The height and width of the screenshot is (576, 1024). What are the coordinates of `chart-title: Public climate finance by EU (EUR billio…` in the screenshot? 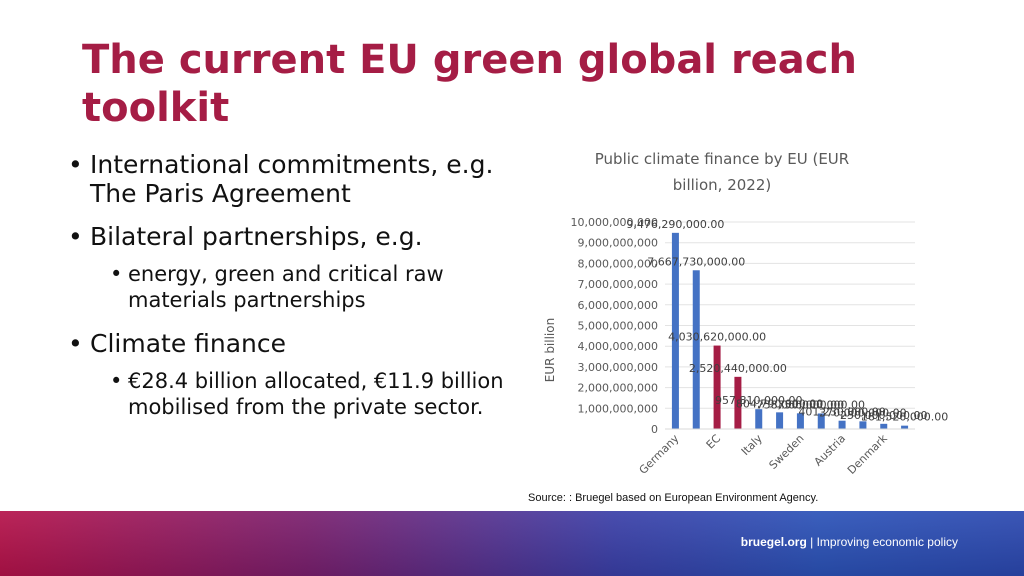 It's located at (722, 172).